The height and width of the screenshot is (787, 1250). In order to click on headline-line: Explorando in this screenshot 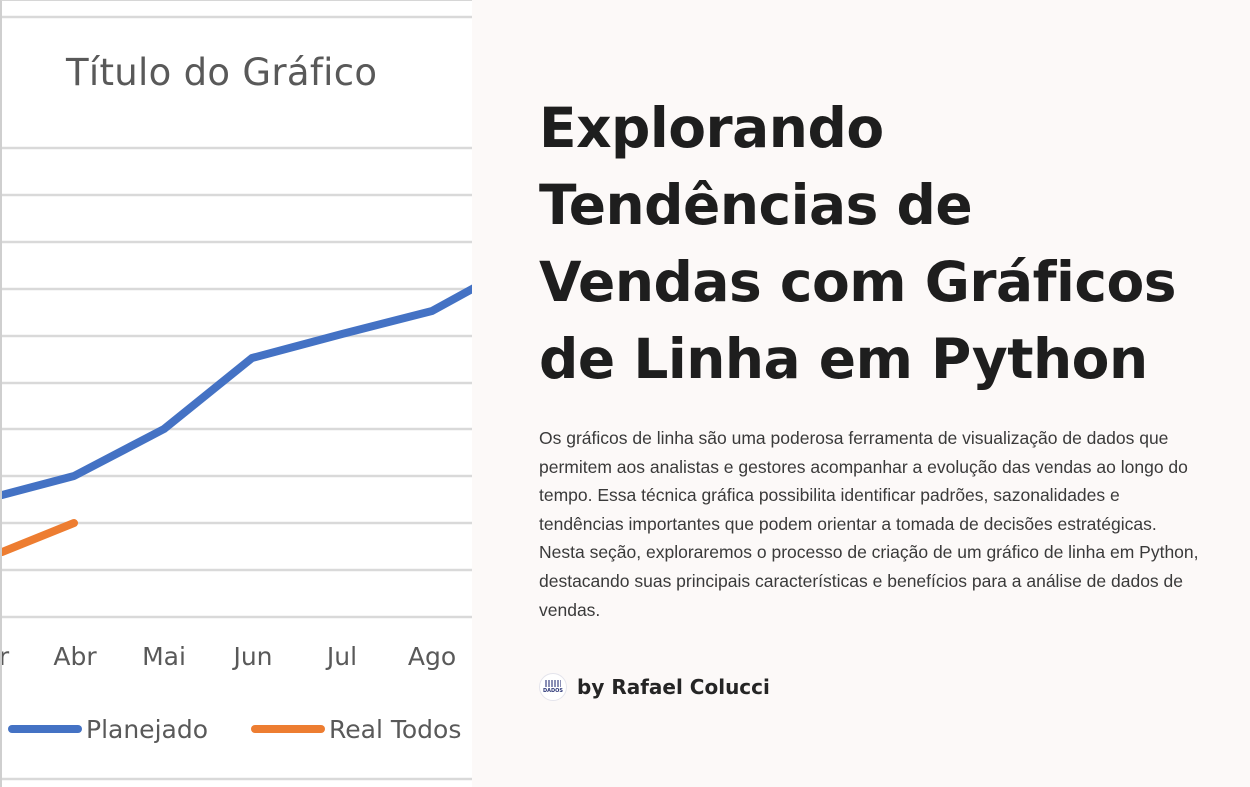, I will do `click(711, 128)`.